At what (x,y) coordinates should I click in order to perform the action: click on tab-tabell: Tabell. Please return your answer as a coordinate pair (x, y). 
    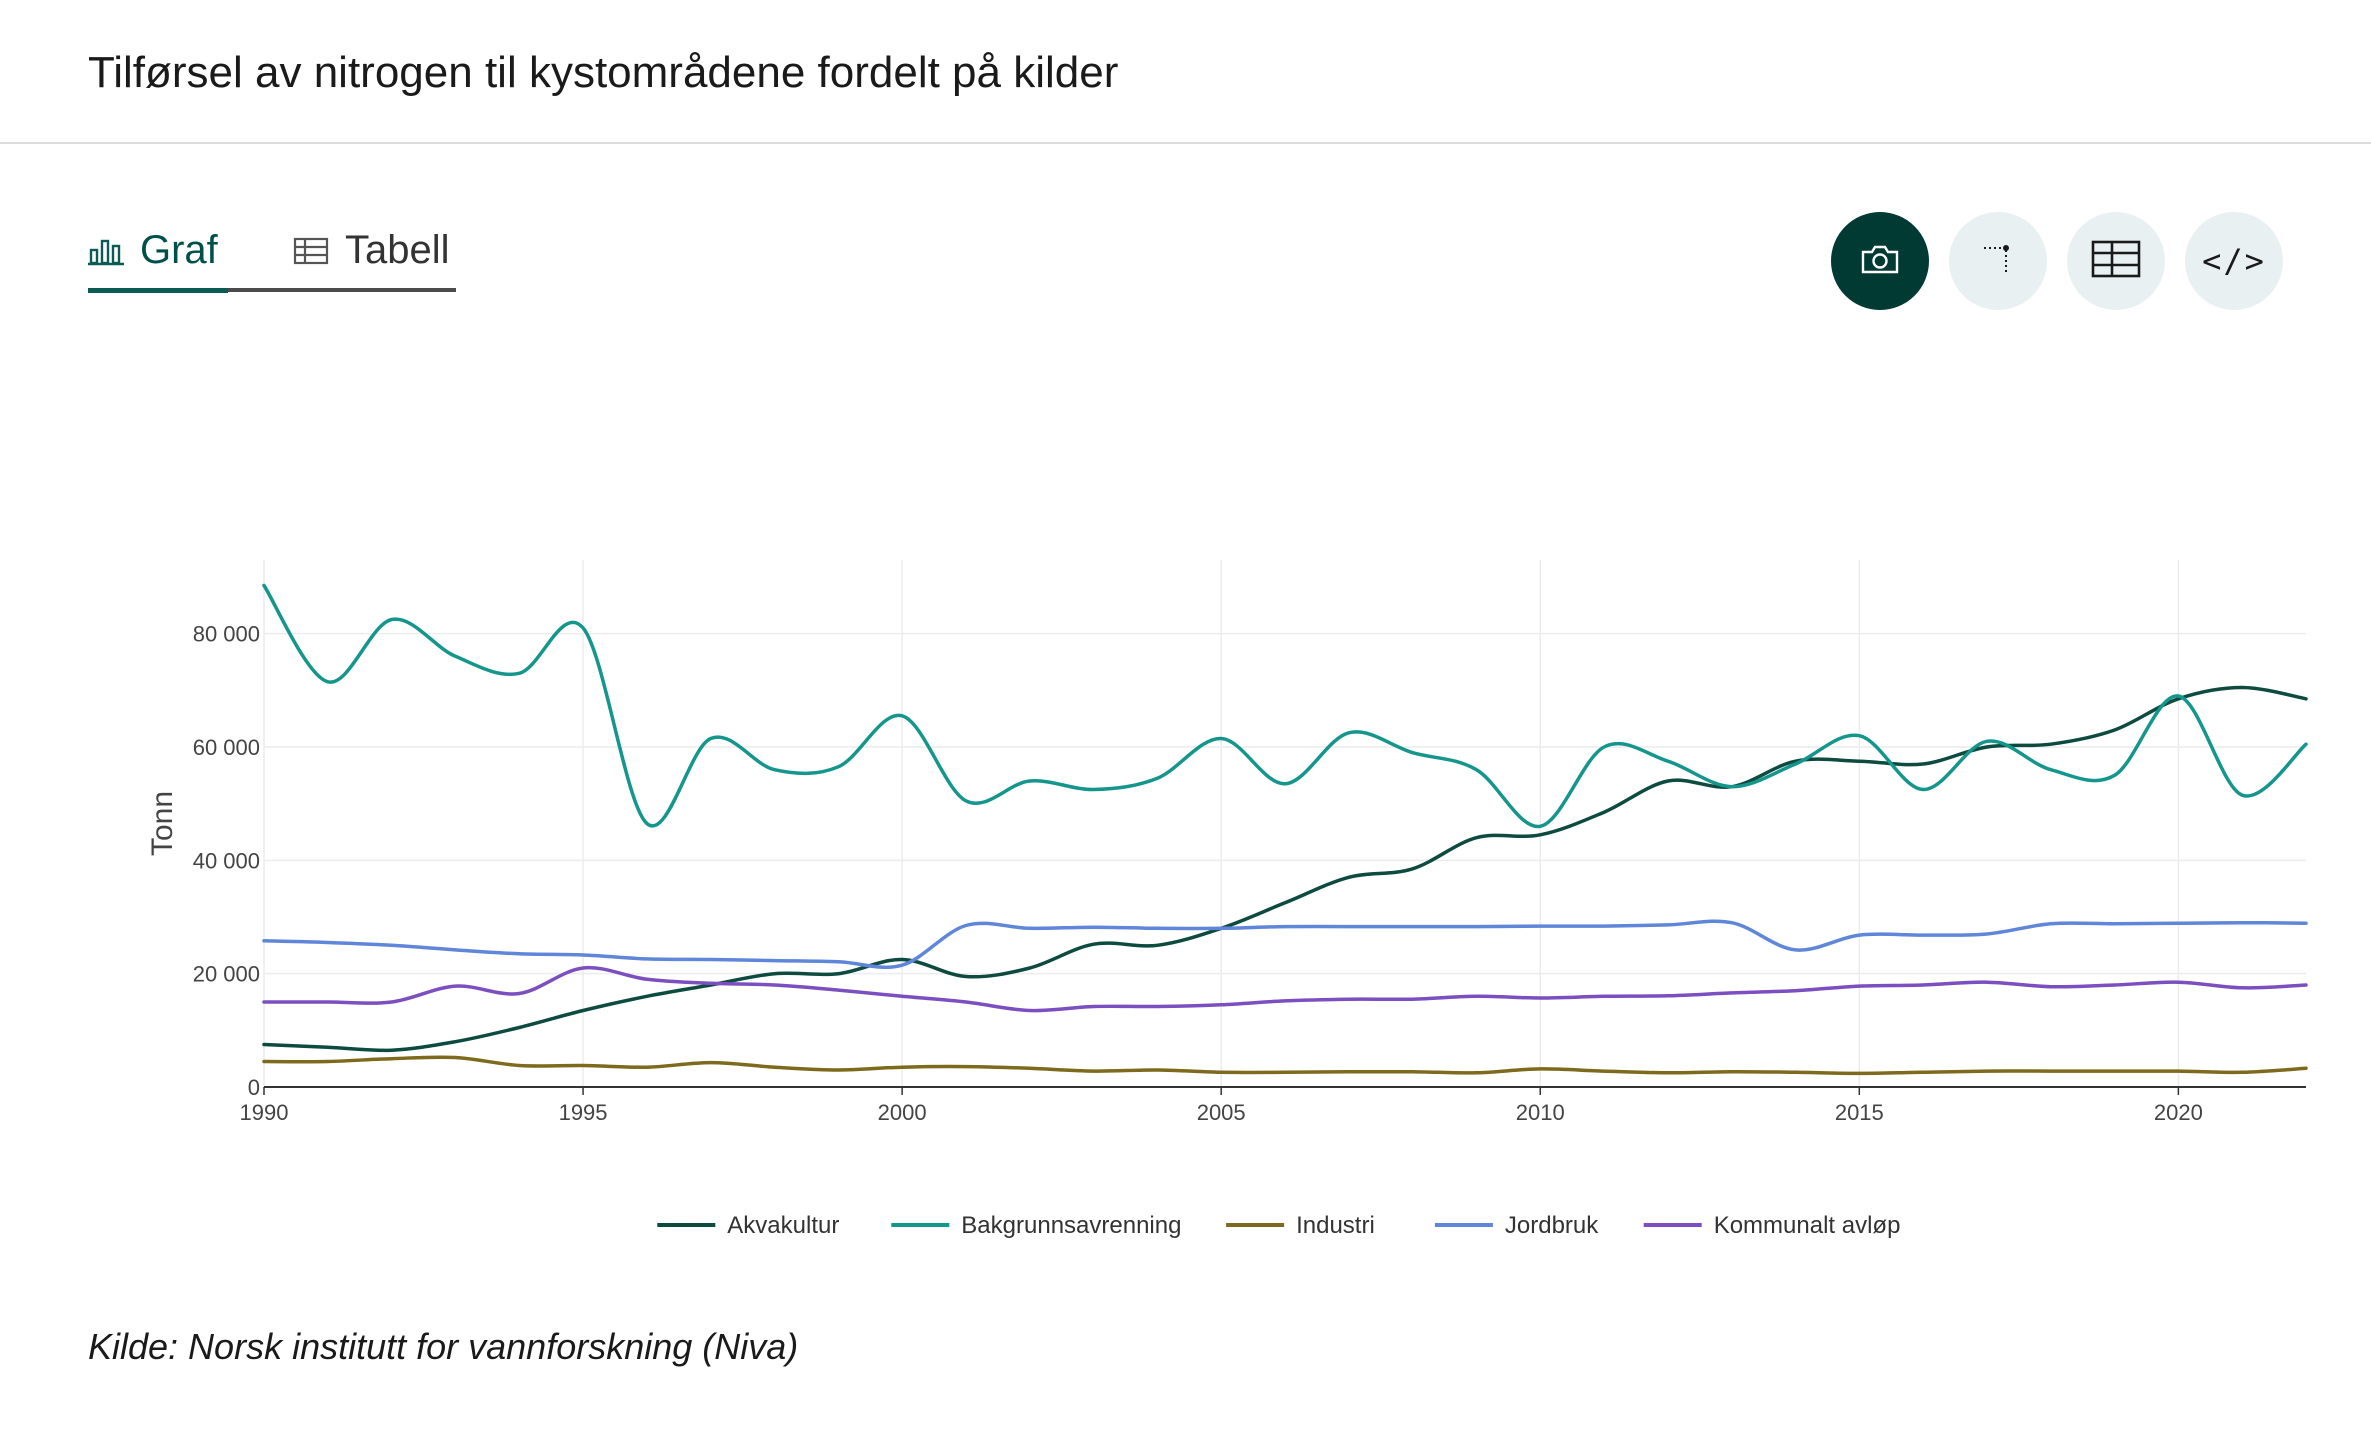
    Looking at the image, I should click on (374, 260).